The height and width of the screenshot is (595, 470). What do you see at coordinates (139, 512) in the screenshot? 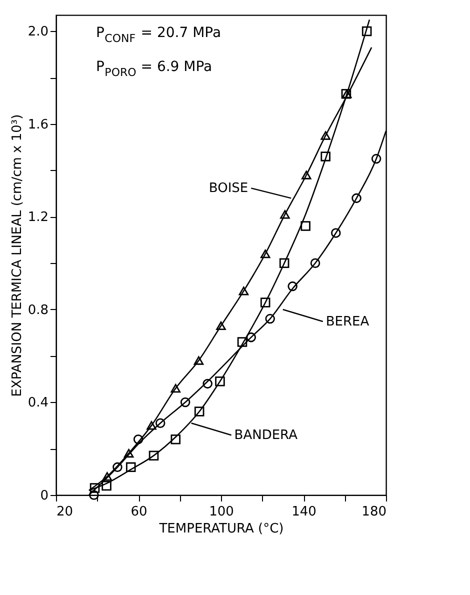
I see `x-tick-label: 60` at bounding box center [139, 512].